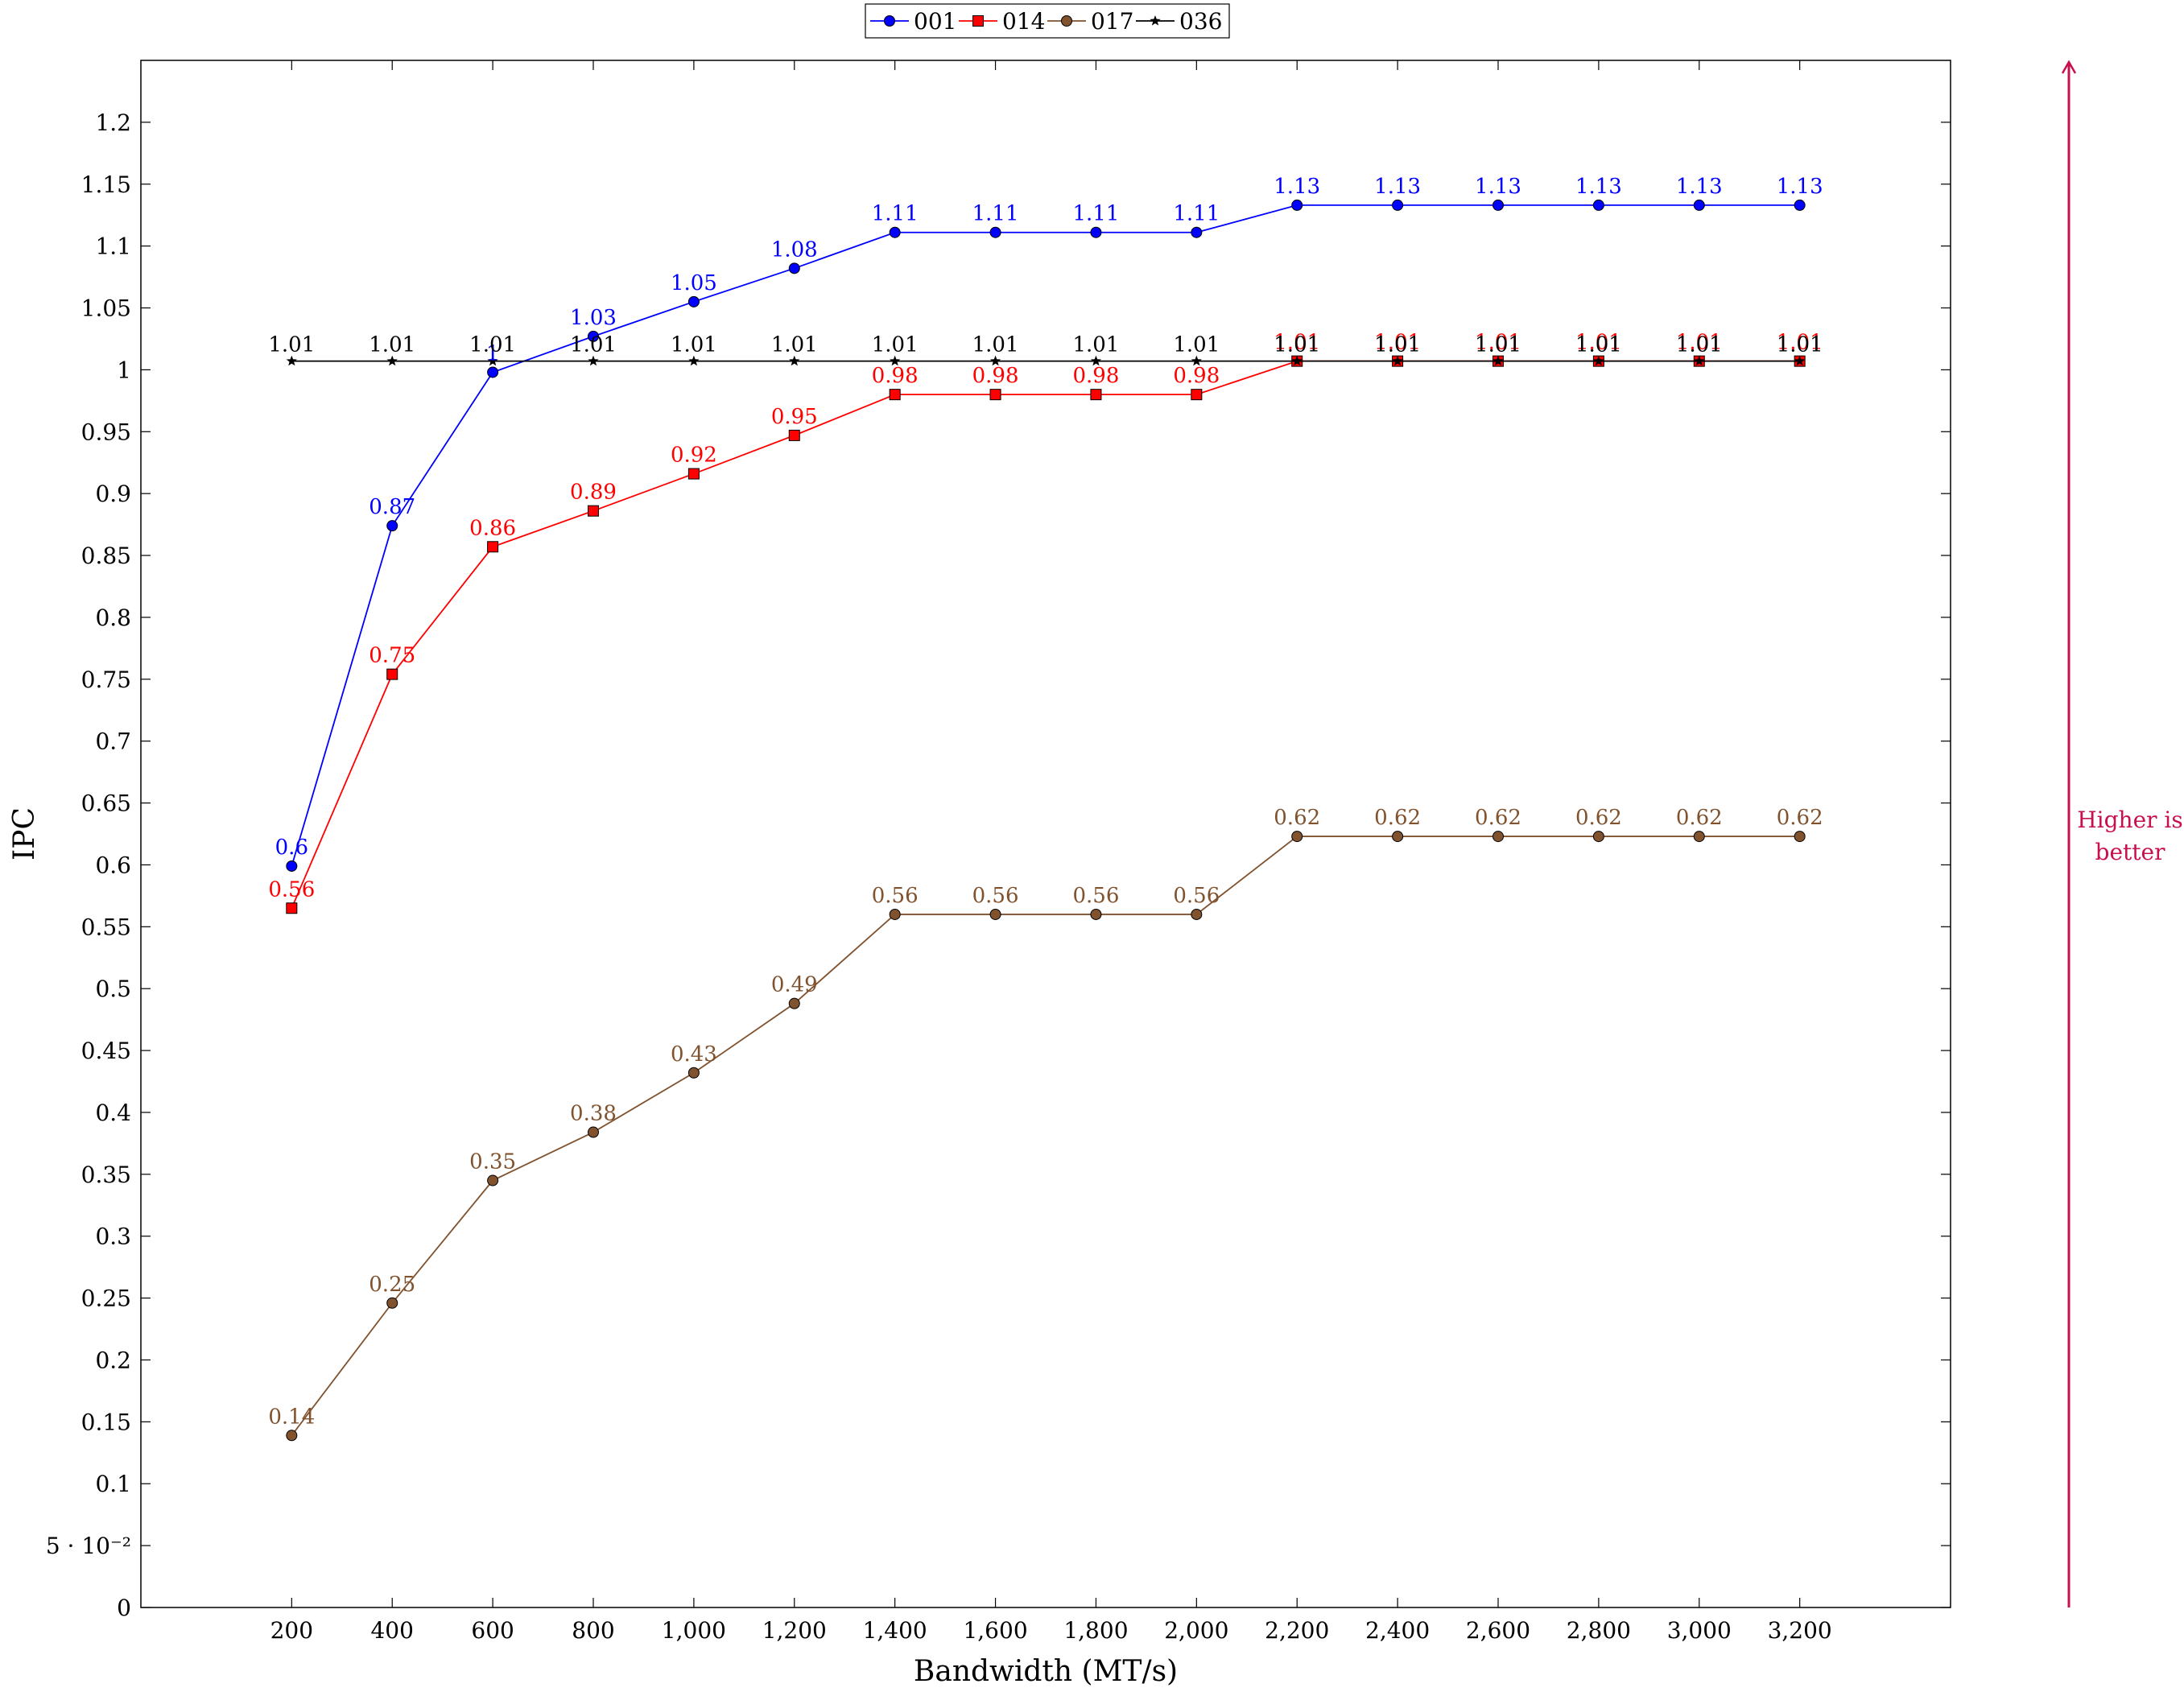  Describe the element at coordinates (794, 1630) in the screenshot. I see `x-tick-label: 1,200` at that location.